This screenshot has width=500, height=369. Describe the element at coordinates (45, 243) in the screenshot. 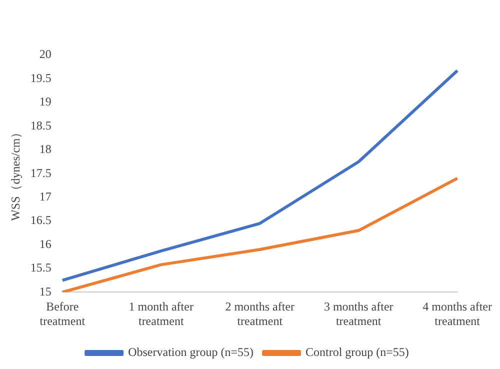

I see `y-tick-label: 16` at that location.